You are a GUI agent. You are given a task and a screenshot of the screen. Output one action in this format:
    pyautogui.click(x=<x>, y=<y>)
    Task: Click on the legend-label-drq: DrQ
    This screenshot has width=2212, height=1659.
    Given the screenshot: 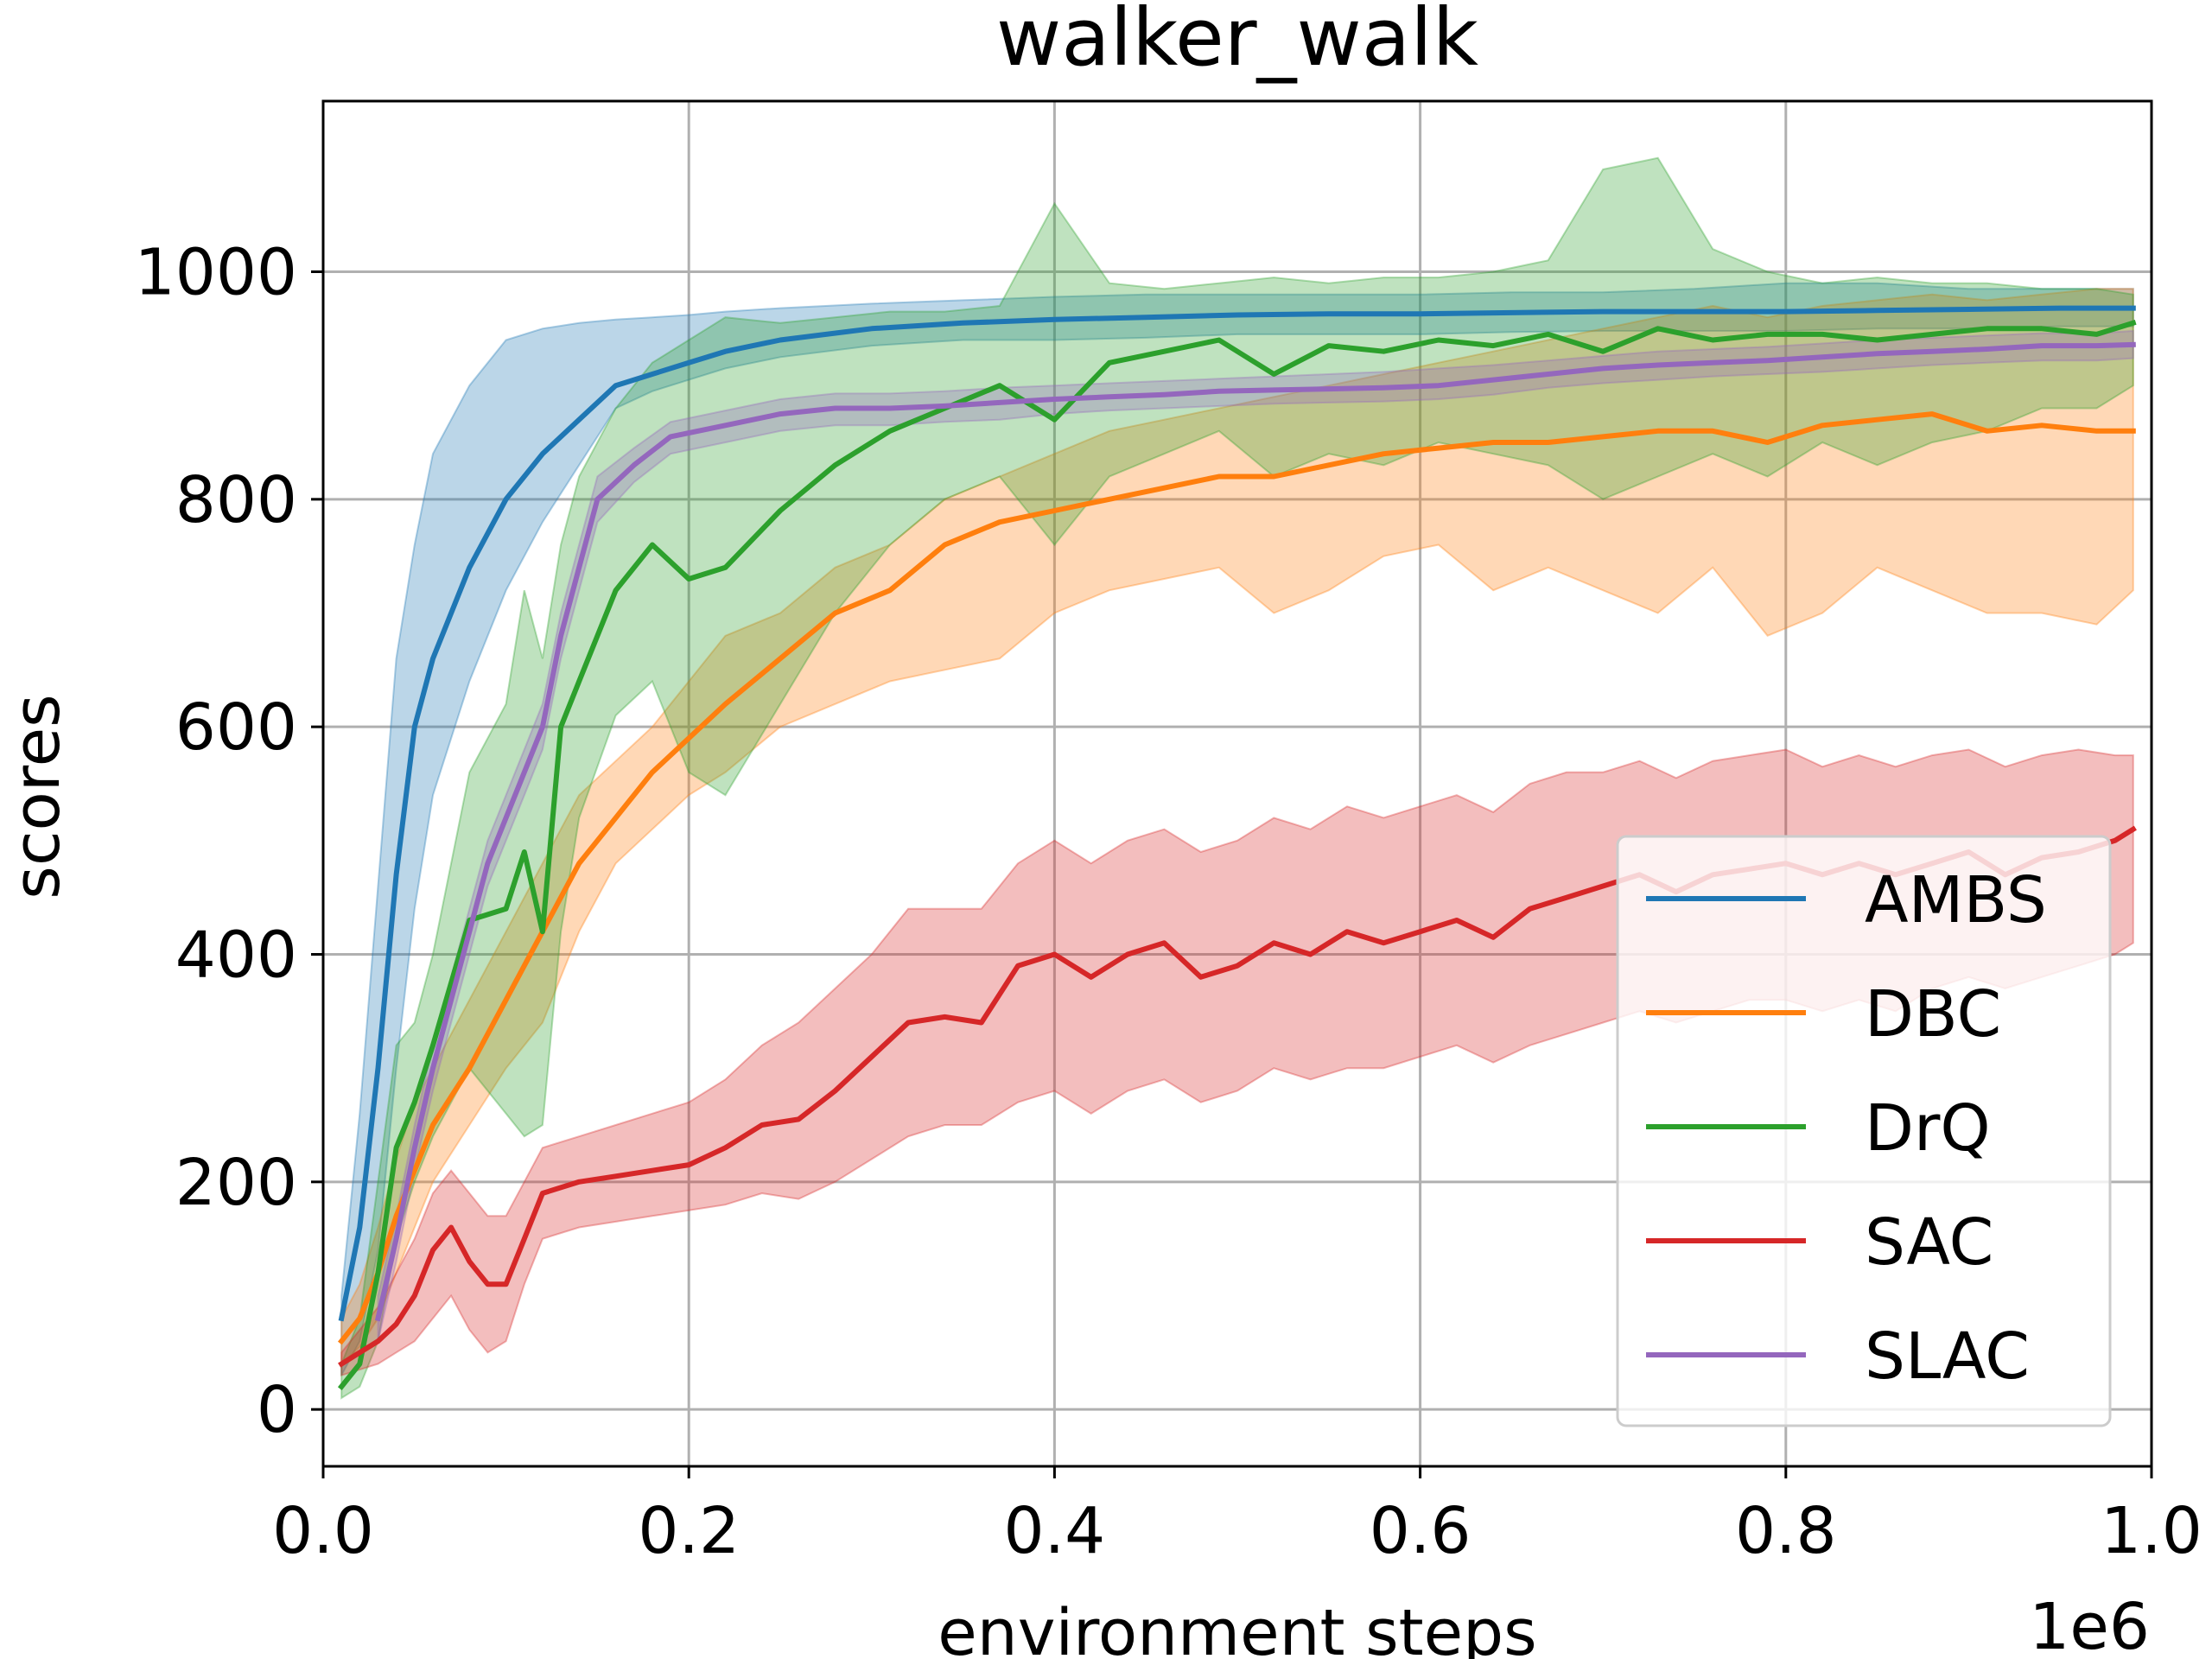 What is the action you would take?
    pyautogui.click(x=1928, y=1128)
    